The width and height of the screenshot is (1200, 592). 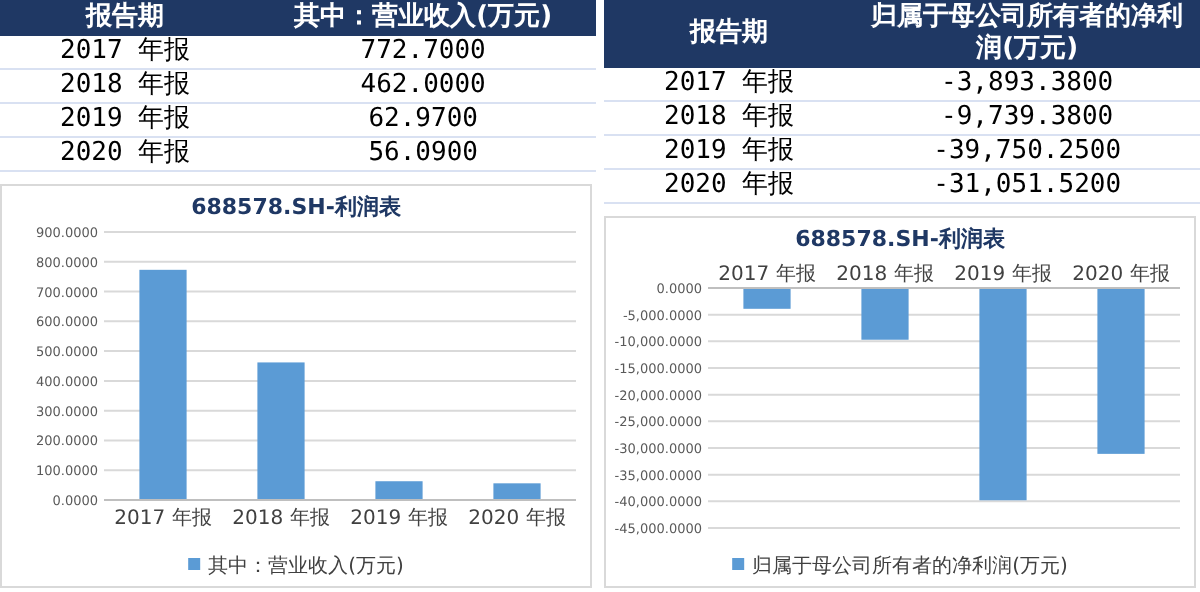 I want to click on legend-label: 其中：营业收入(万元), so click(x=306, y=566).